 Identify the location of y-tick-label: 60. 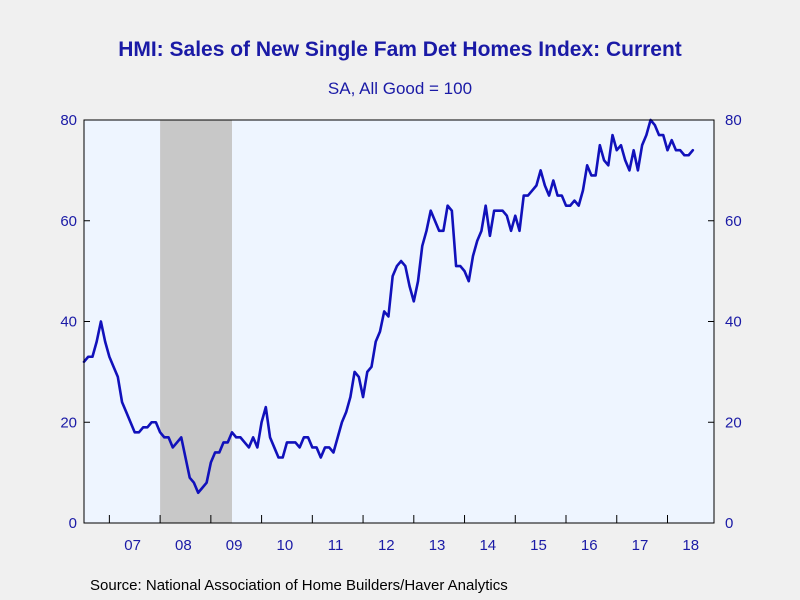
(68, 221).